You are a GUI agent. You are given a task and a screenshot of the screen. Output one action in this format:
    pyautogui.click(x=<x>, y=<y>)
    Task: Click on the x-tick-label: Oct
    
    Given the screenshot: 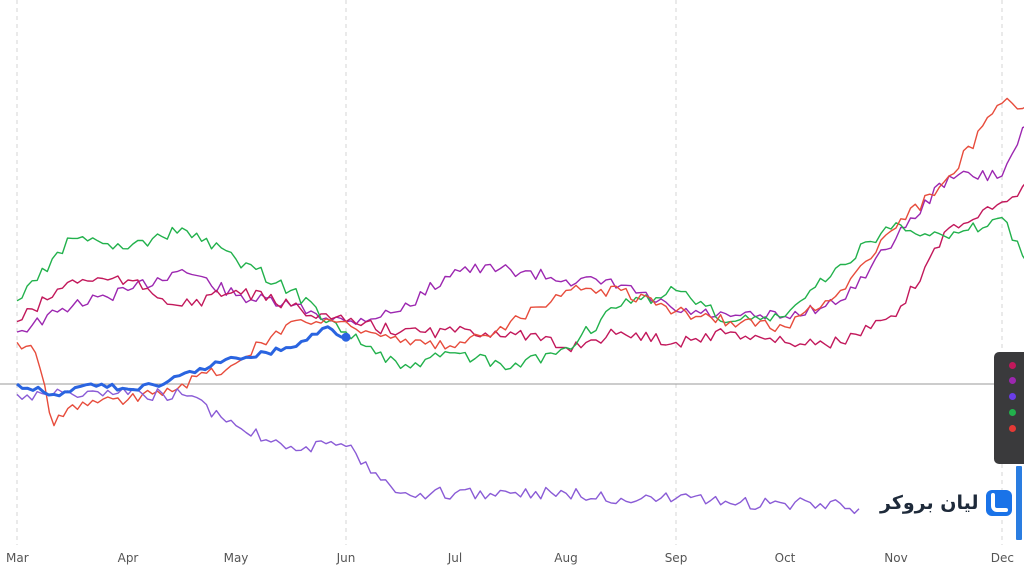 What is the action you would take?
    pyautogui.click(x=785, y=558)
    